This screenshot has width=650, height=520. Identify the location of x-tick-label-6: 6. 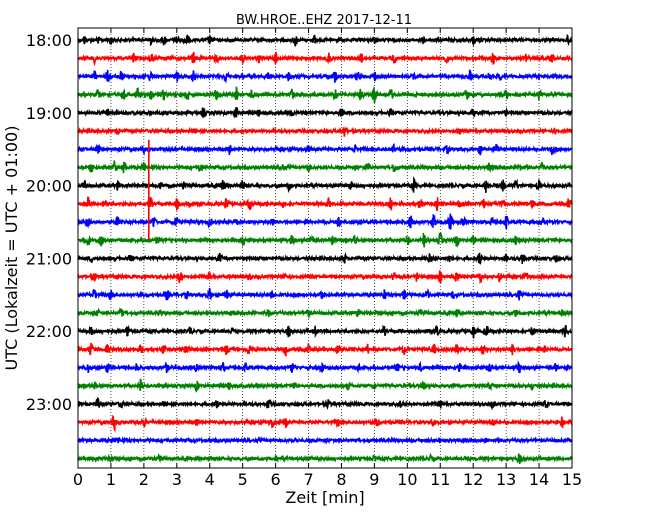
(276, 479).